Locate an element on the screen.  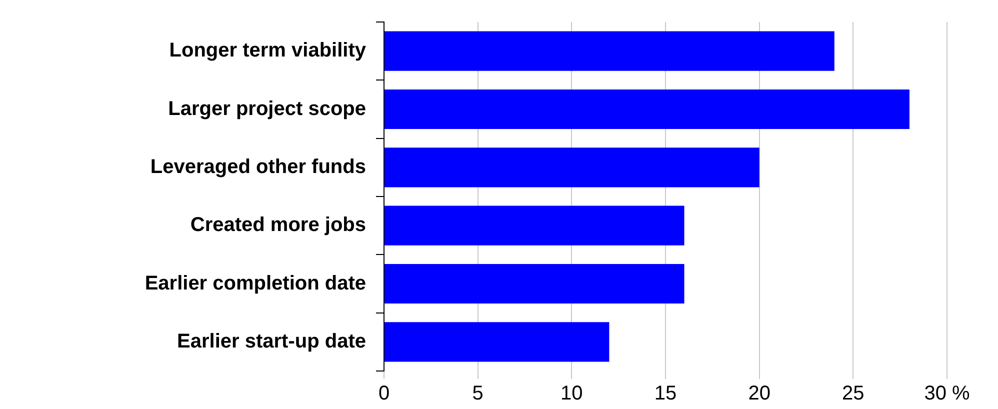
y-tick-label: Created more jobs is located at coordinates (278, 225).